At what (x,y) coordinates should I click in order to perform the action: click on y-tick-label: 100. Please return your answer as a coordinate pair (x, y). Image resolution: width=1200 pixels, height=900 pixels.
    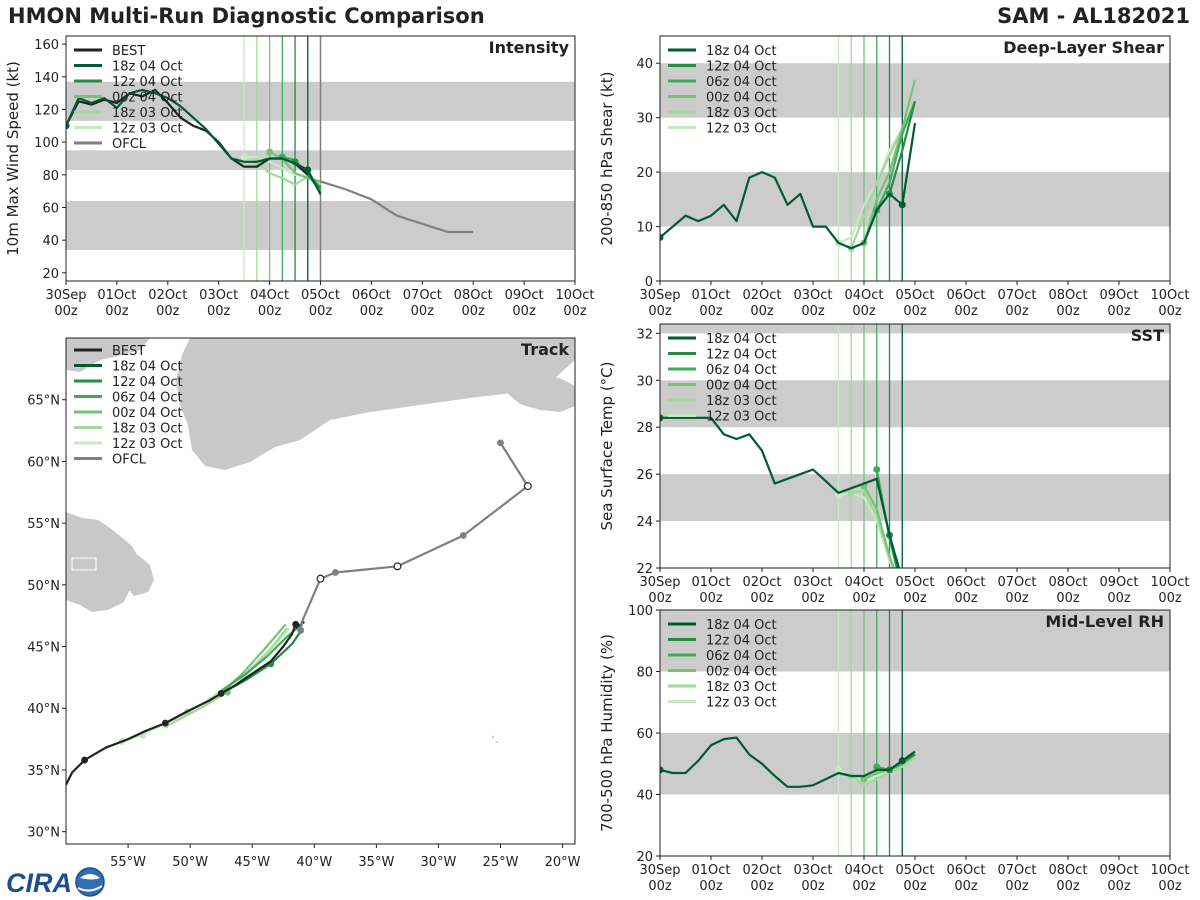
    Looking at the image, I should click on (640, 611).